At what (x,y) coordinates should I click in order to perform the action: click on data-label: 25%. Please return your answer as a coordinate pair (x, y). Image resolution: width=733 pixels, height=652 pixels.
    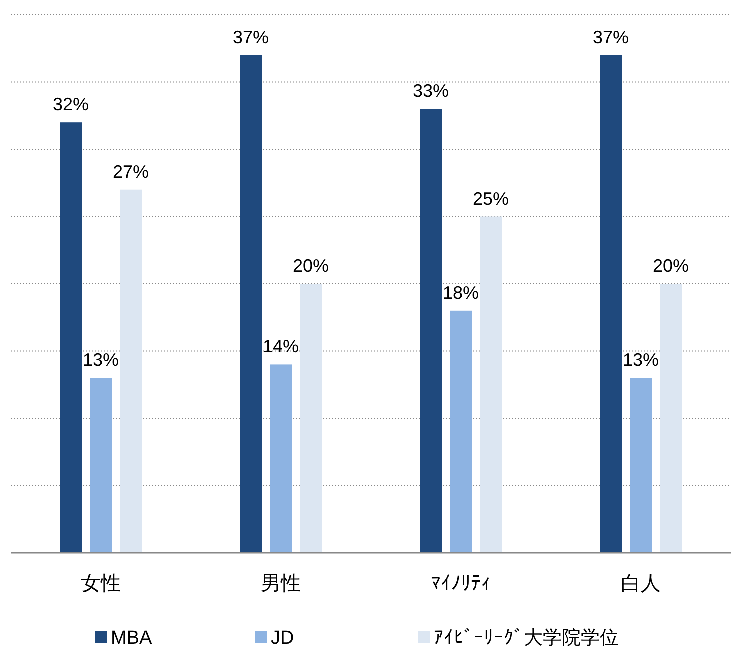
    Looking at the image, I should click on (491, 198).